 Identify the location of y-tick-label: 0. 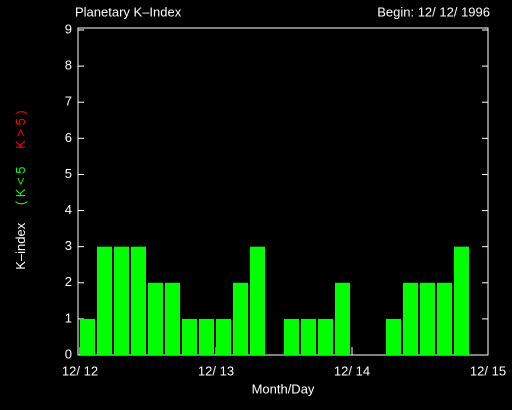
(68, 353).